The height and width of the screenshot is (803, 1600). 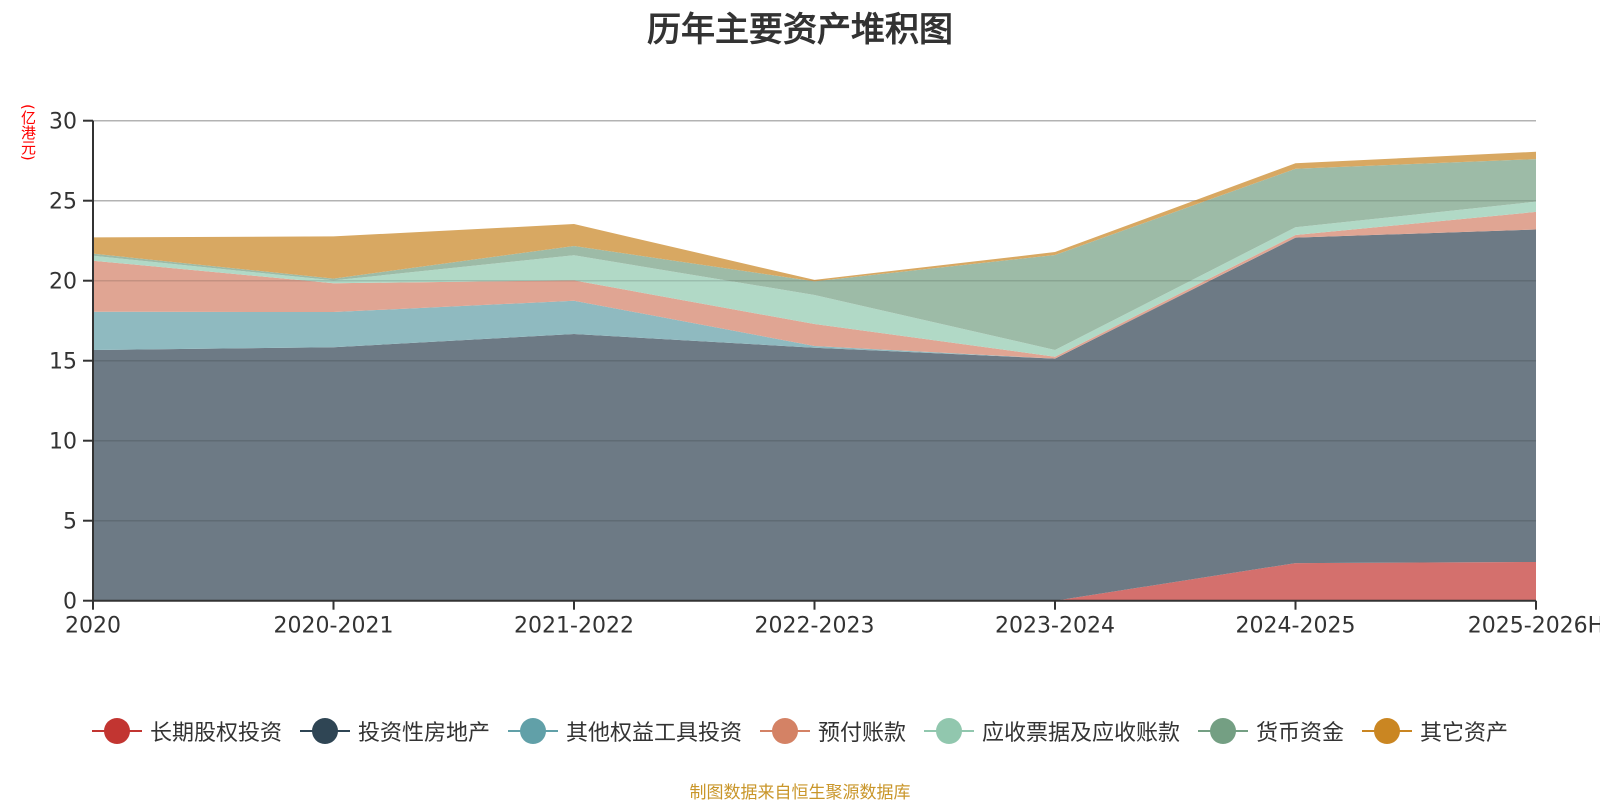 What do you see at coordinates (63, 442) in the screenshot?
I see `y-tick-label: 10` at bounding box center [63, 442].